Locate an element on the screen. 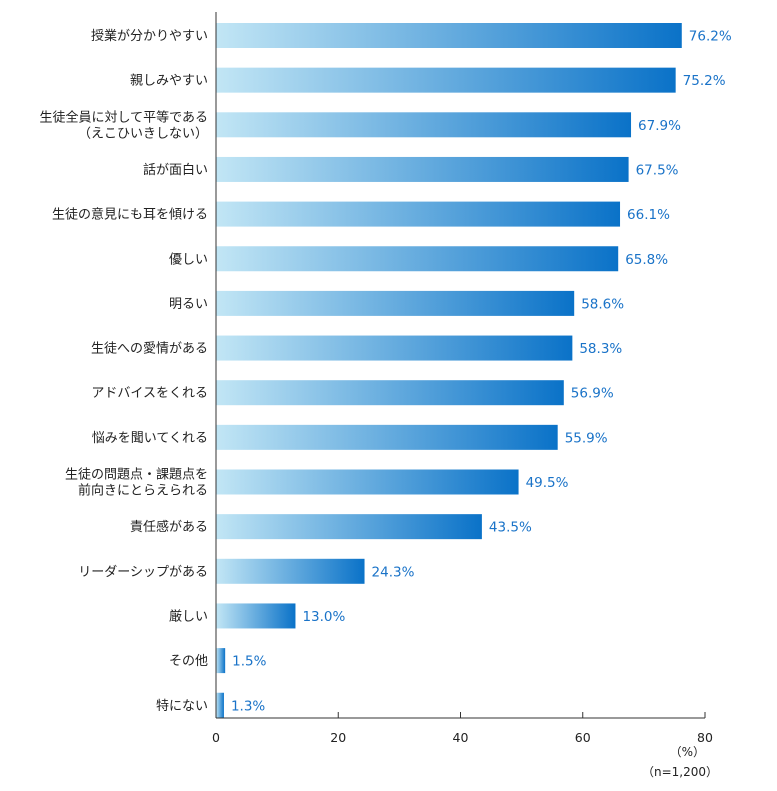 Image resolution: width=777 pixels, height=791 pixels. category-label-line: （えこひいきしない） is located at coordinates (143, 133).